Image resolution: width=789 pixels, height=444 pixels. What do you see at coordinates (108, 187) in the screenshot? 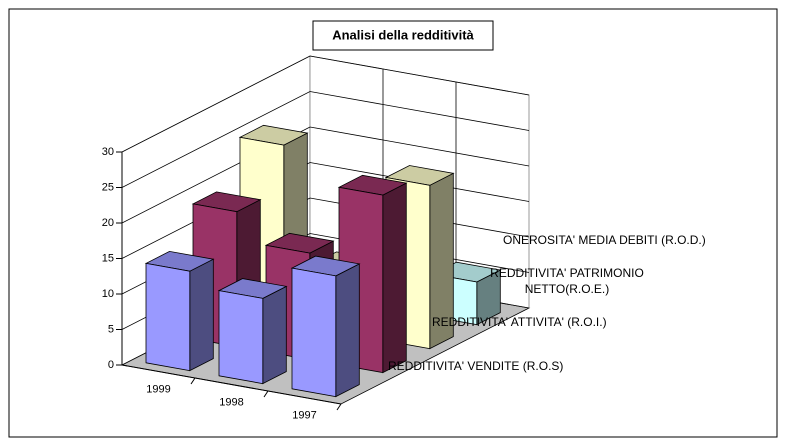
I see `y-tick-label: 25` at bounding box center [108, 187].